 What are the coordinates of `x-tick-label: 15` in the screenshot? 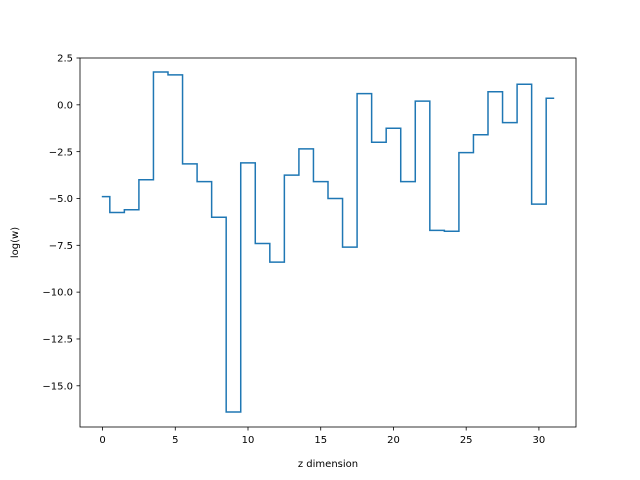 It's located at (320, 440).